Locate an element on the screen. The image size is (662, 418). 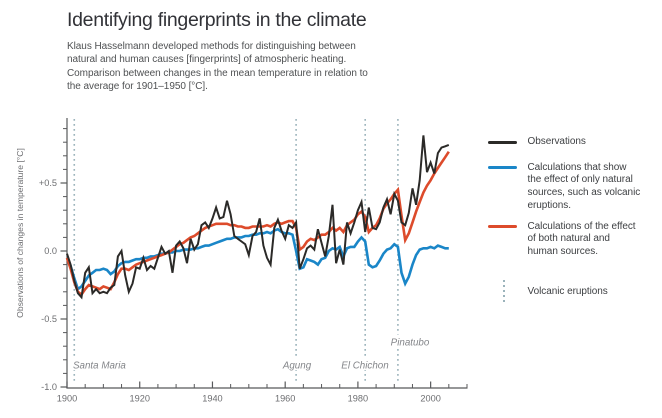
legend-item-volcanic-eruptions: Volcanic eruptions is located at coordinates (575, 292).